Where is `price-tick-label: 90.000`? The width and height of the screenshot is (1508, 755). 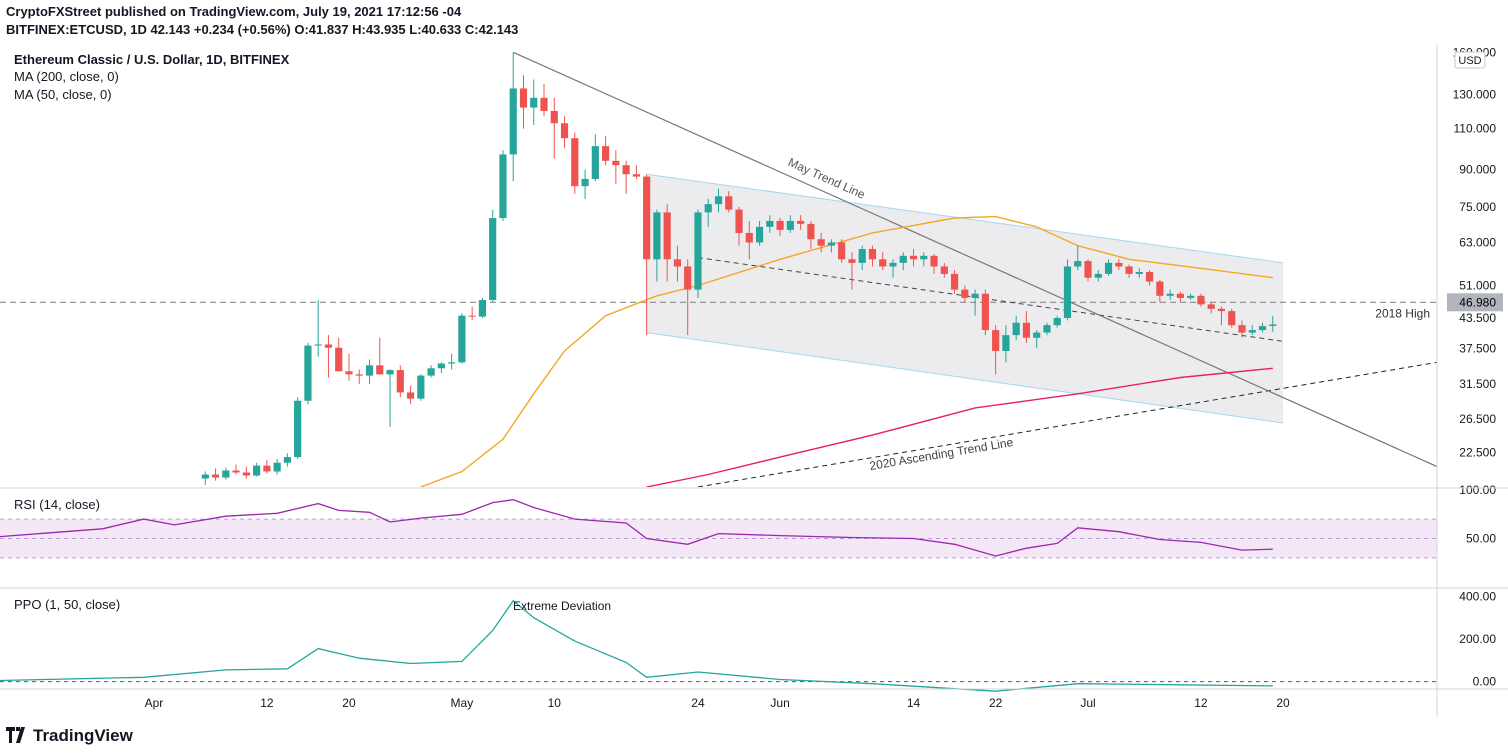
price-tick-label: 90.000 is located at coordinates (1477, 170).